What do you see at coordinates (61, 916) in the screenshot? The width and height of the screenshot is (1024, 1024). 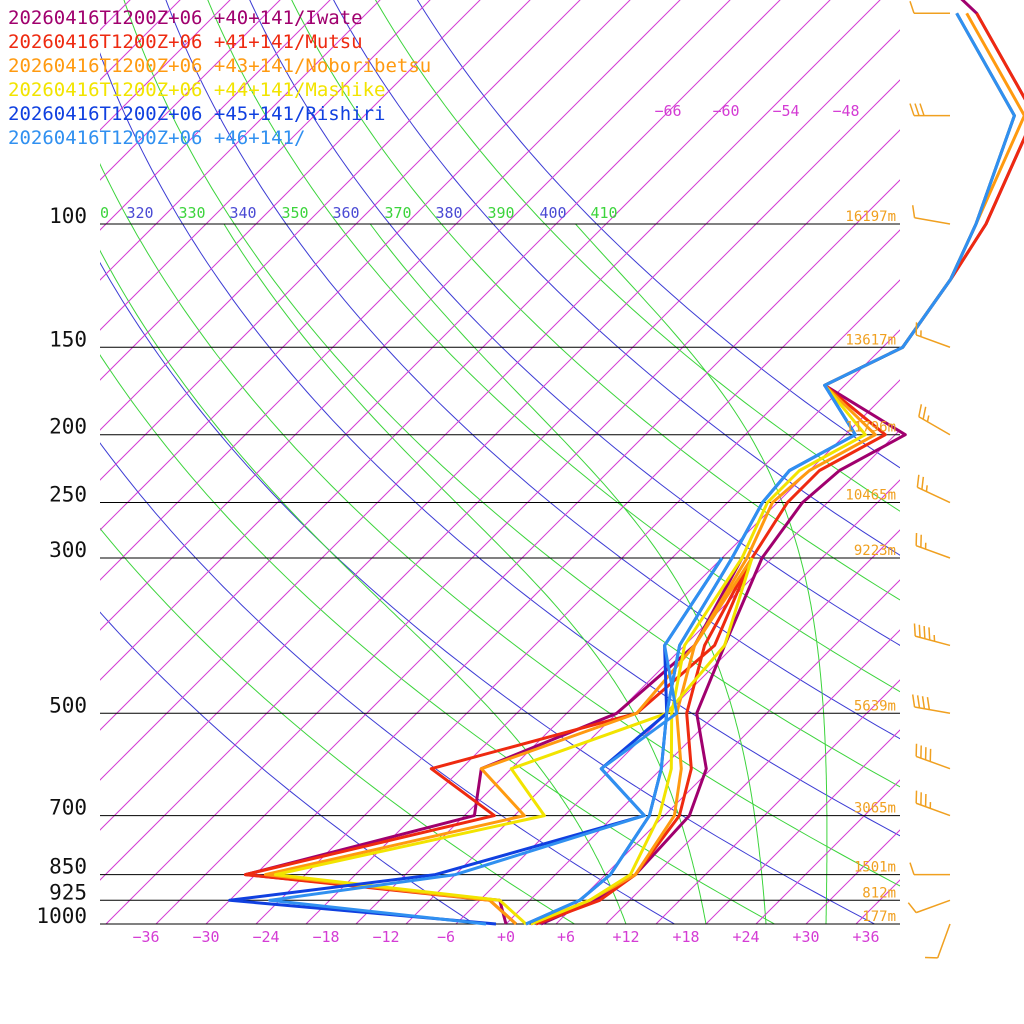 I see `pressure-label: 1000` at bounding box center [61, 916].